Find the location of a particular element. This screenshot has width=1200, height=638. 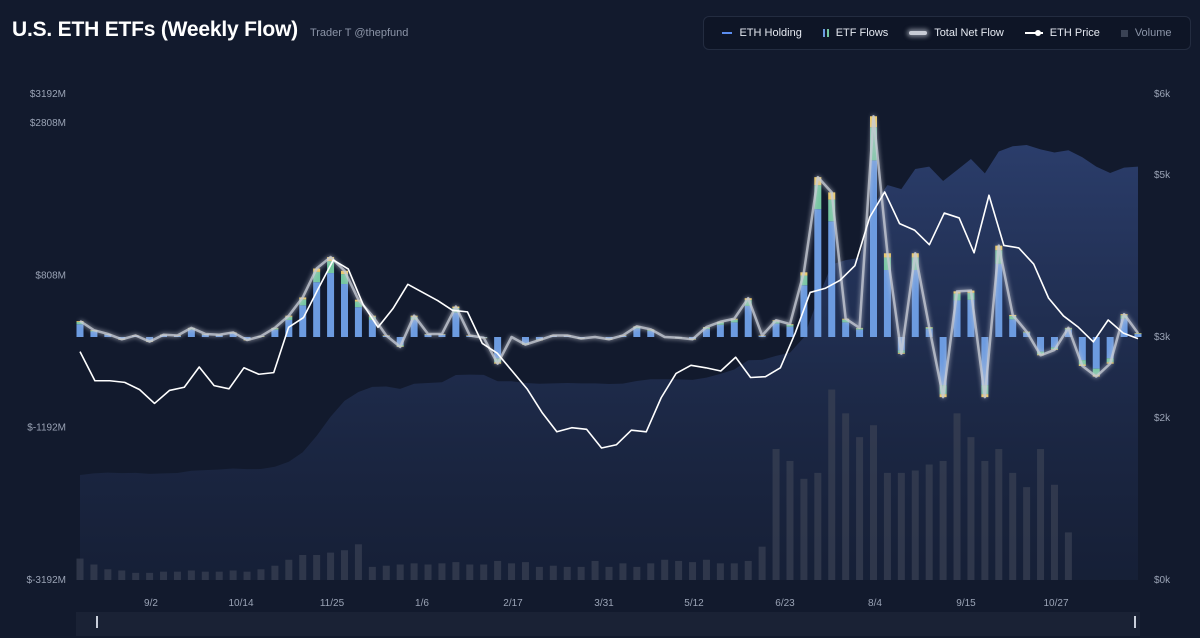

legend-item-eth-holding: ETH Holding is located at coordinates (762, 33).